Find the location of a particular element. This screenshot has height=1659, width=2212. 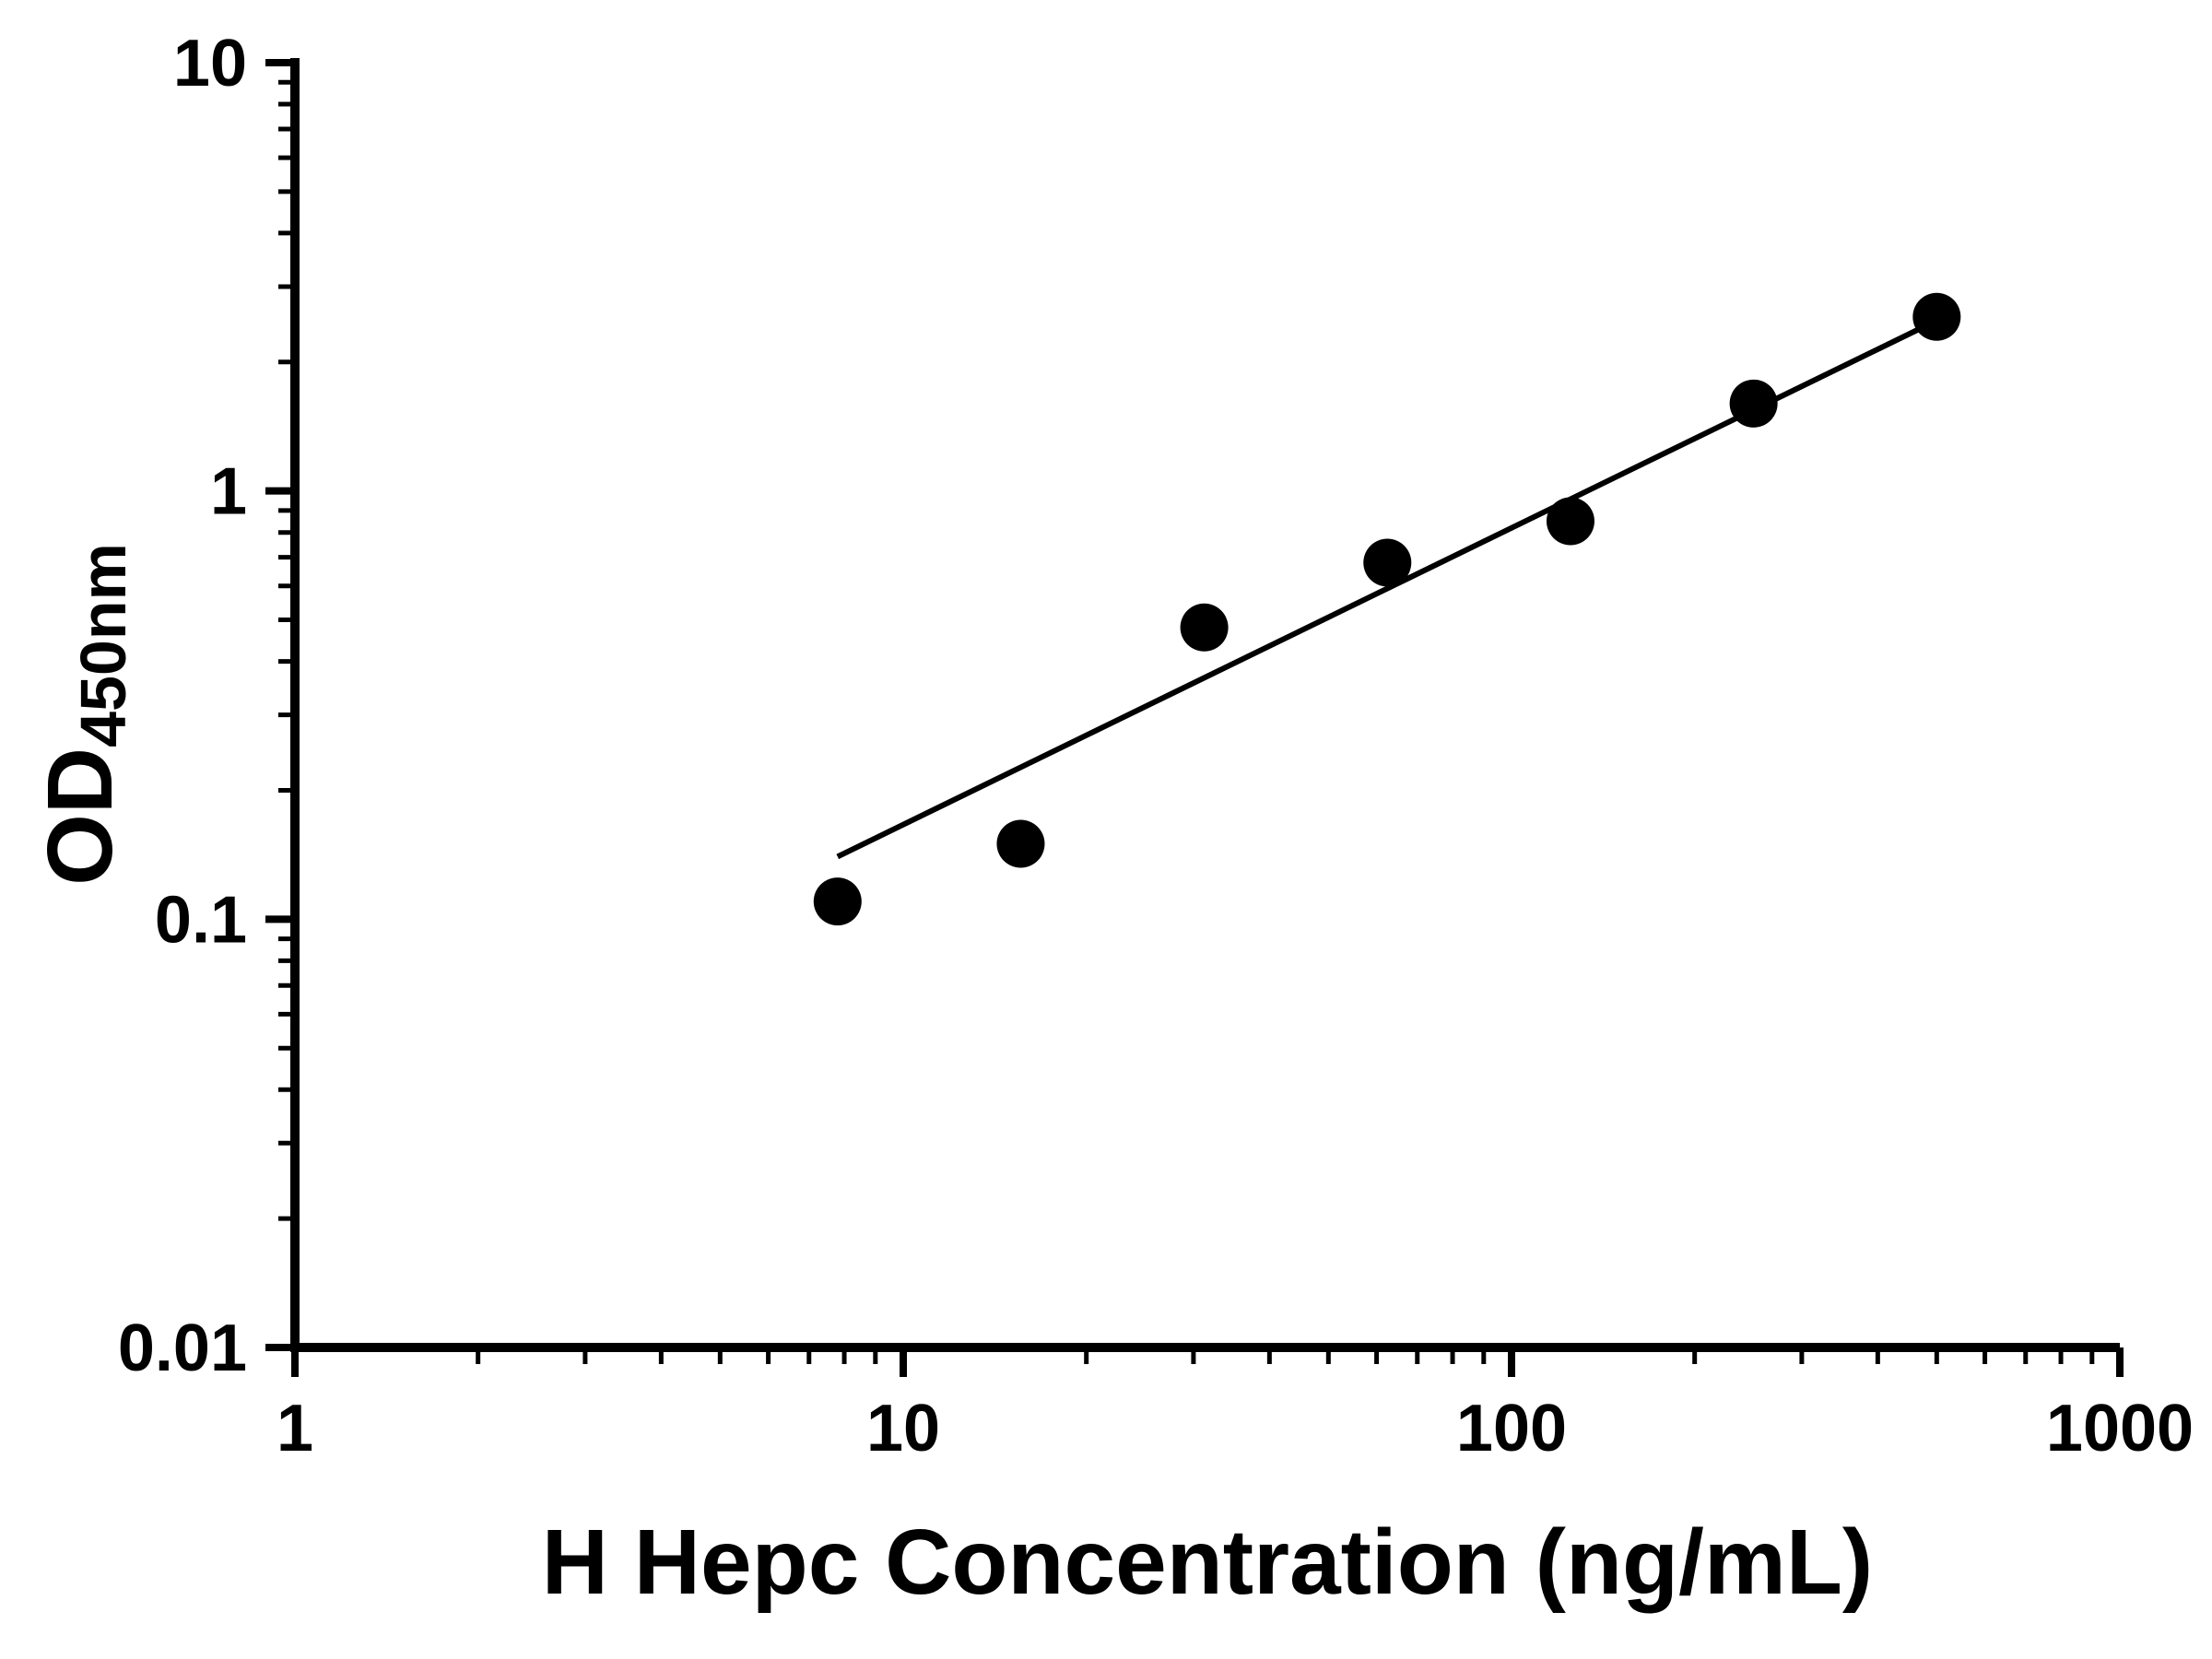

x-axis-title: H Hepc Concentration (ng/mL) is located at coordinates (1207, 1562).